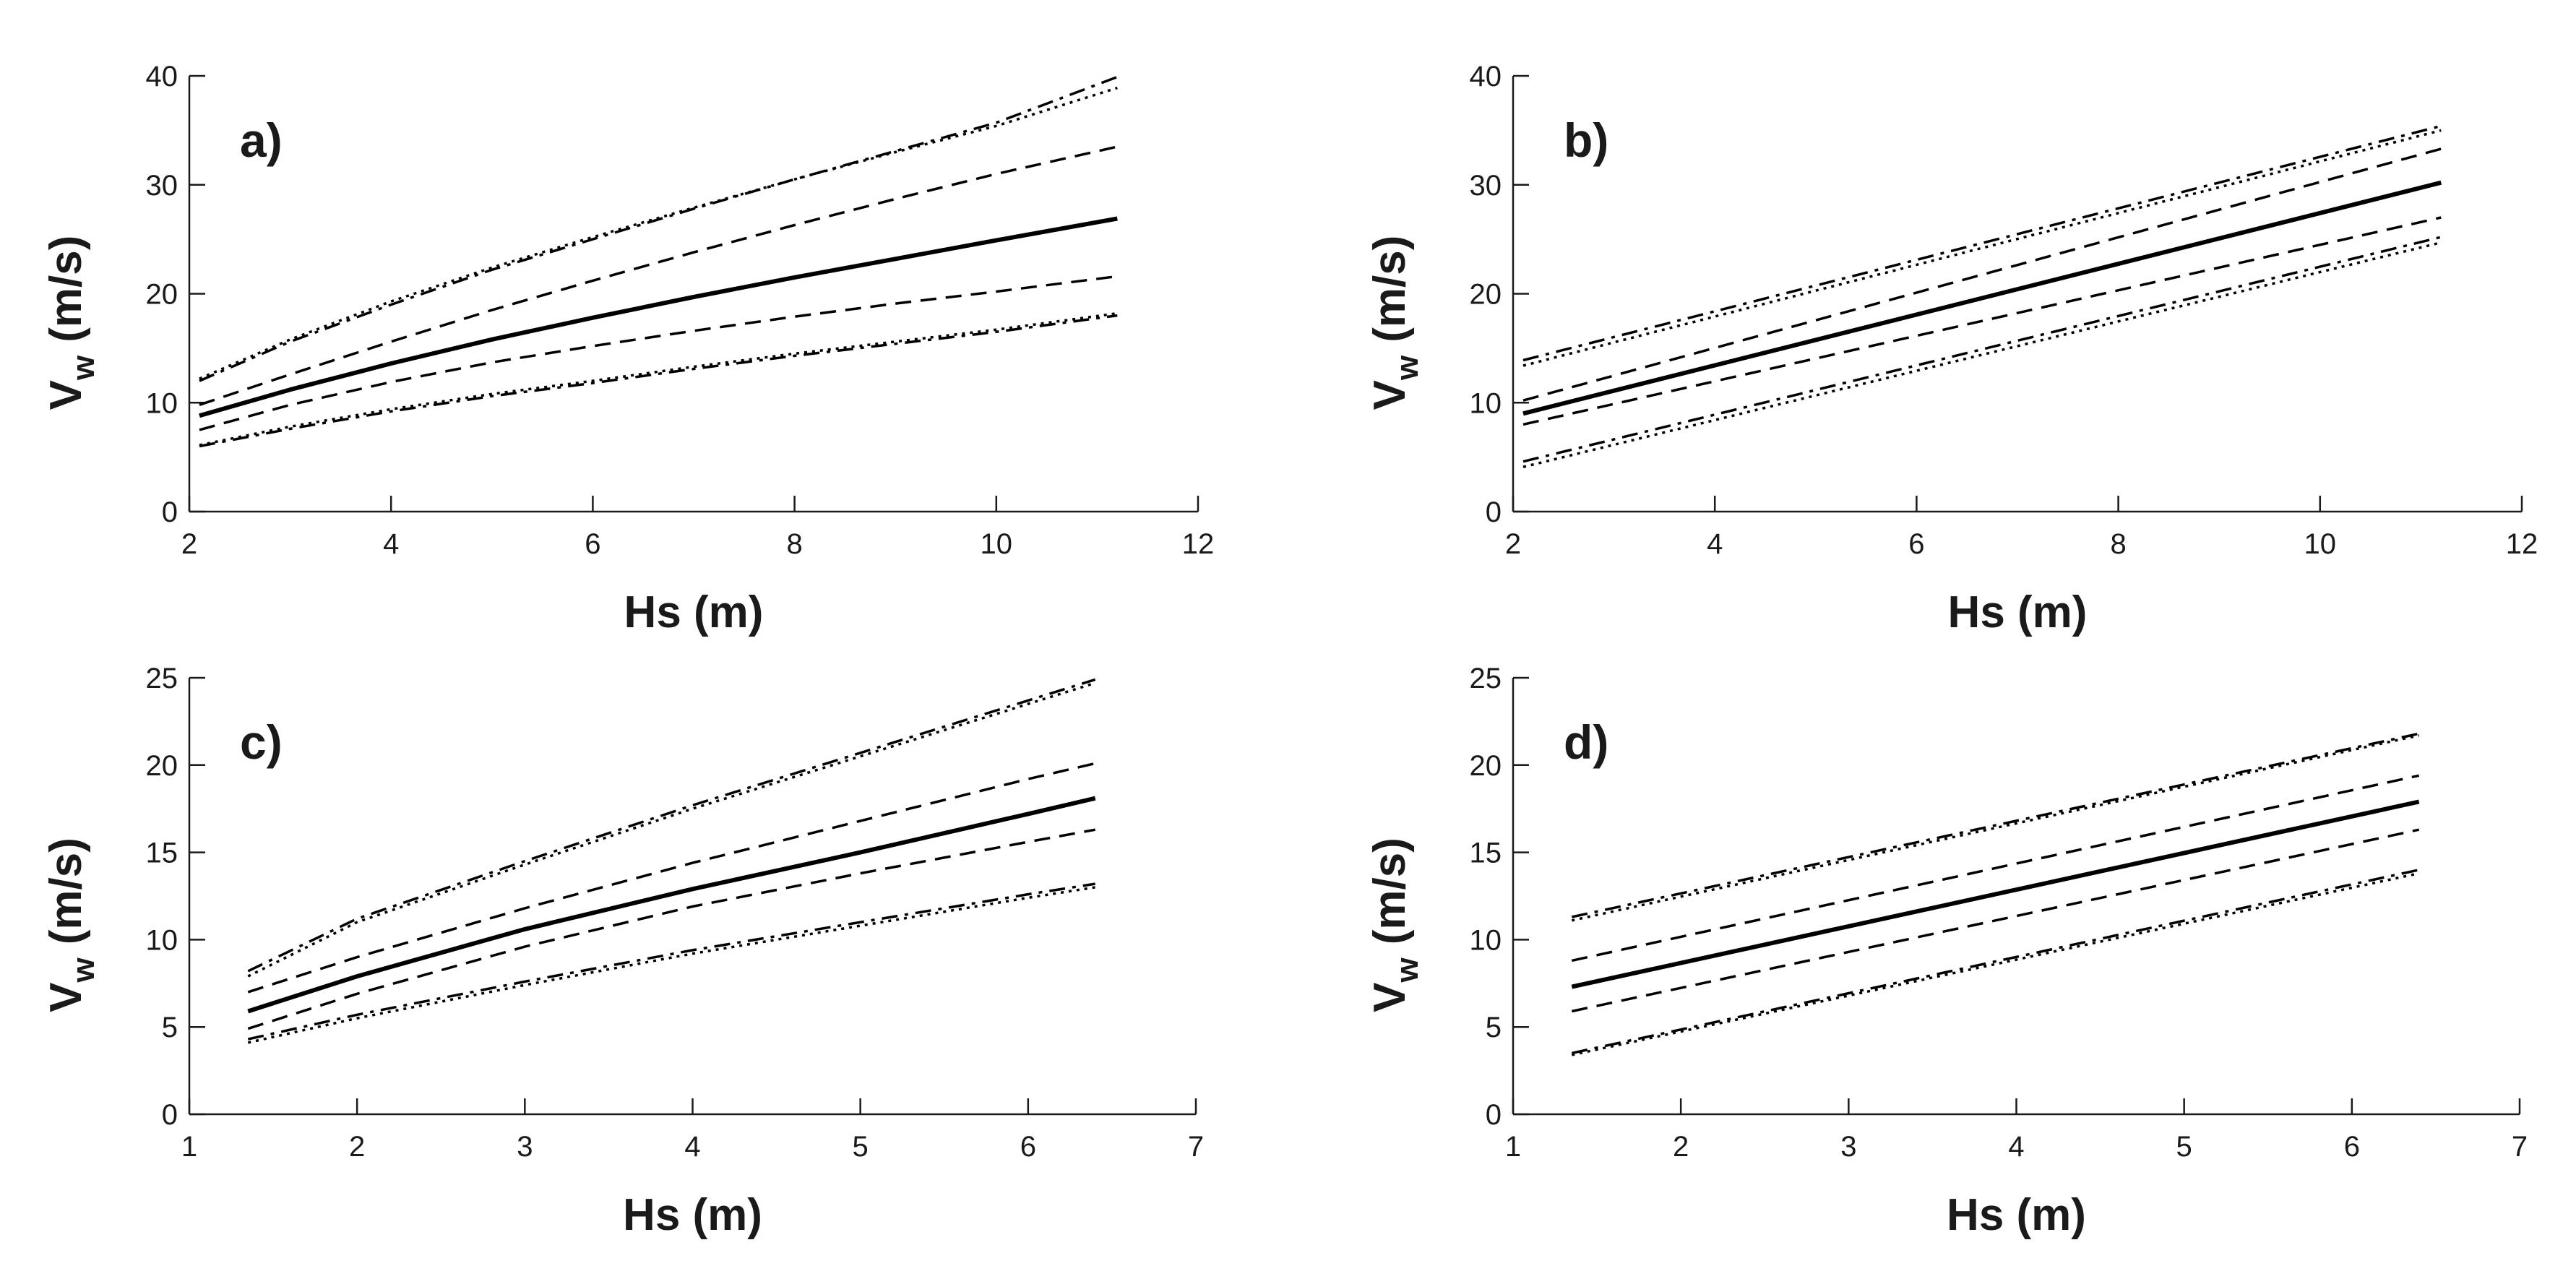 This screenshot has width=2576, height=1266. What do you see at coordinates (1586, 140) in the screenshot?
I see `panel-label: b)` at bounding box center [1586, 140].